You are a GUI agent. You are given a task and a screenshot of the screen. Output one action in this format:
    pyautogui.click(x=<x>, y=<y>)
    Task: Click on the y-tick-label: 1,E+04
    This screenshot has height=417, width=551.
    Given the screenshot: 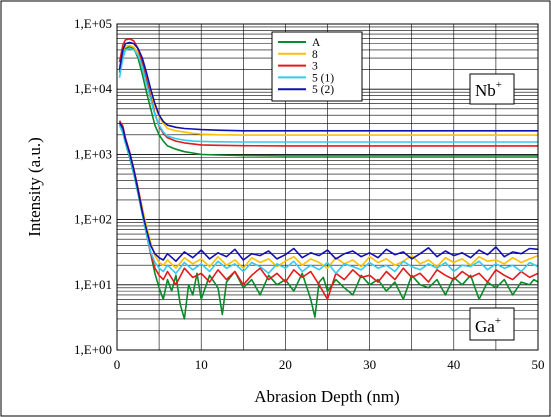 What is the action you would take?
    pyautogui.click(x=93, y=88)
    